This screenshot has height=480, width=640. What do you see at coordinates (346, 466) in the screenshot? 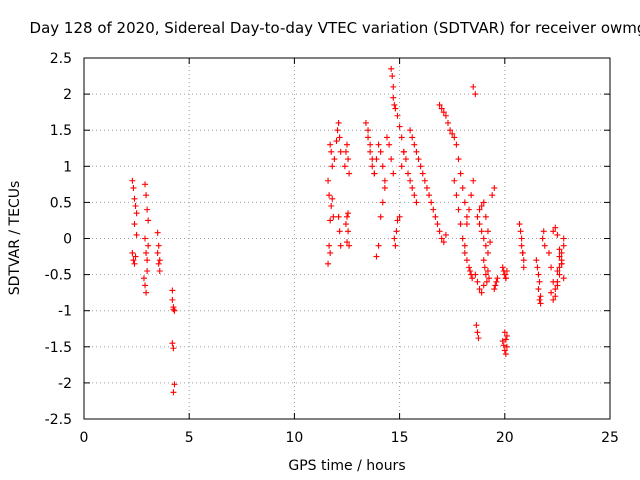
I see `x-axis-label: GPS time / hours` at bounding box center [346, 466].